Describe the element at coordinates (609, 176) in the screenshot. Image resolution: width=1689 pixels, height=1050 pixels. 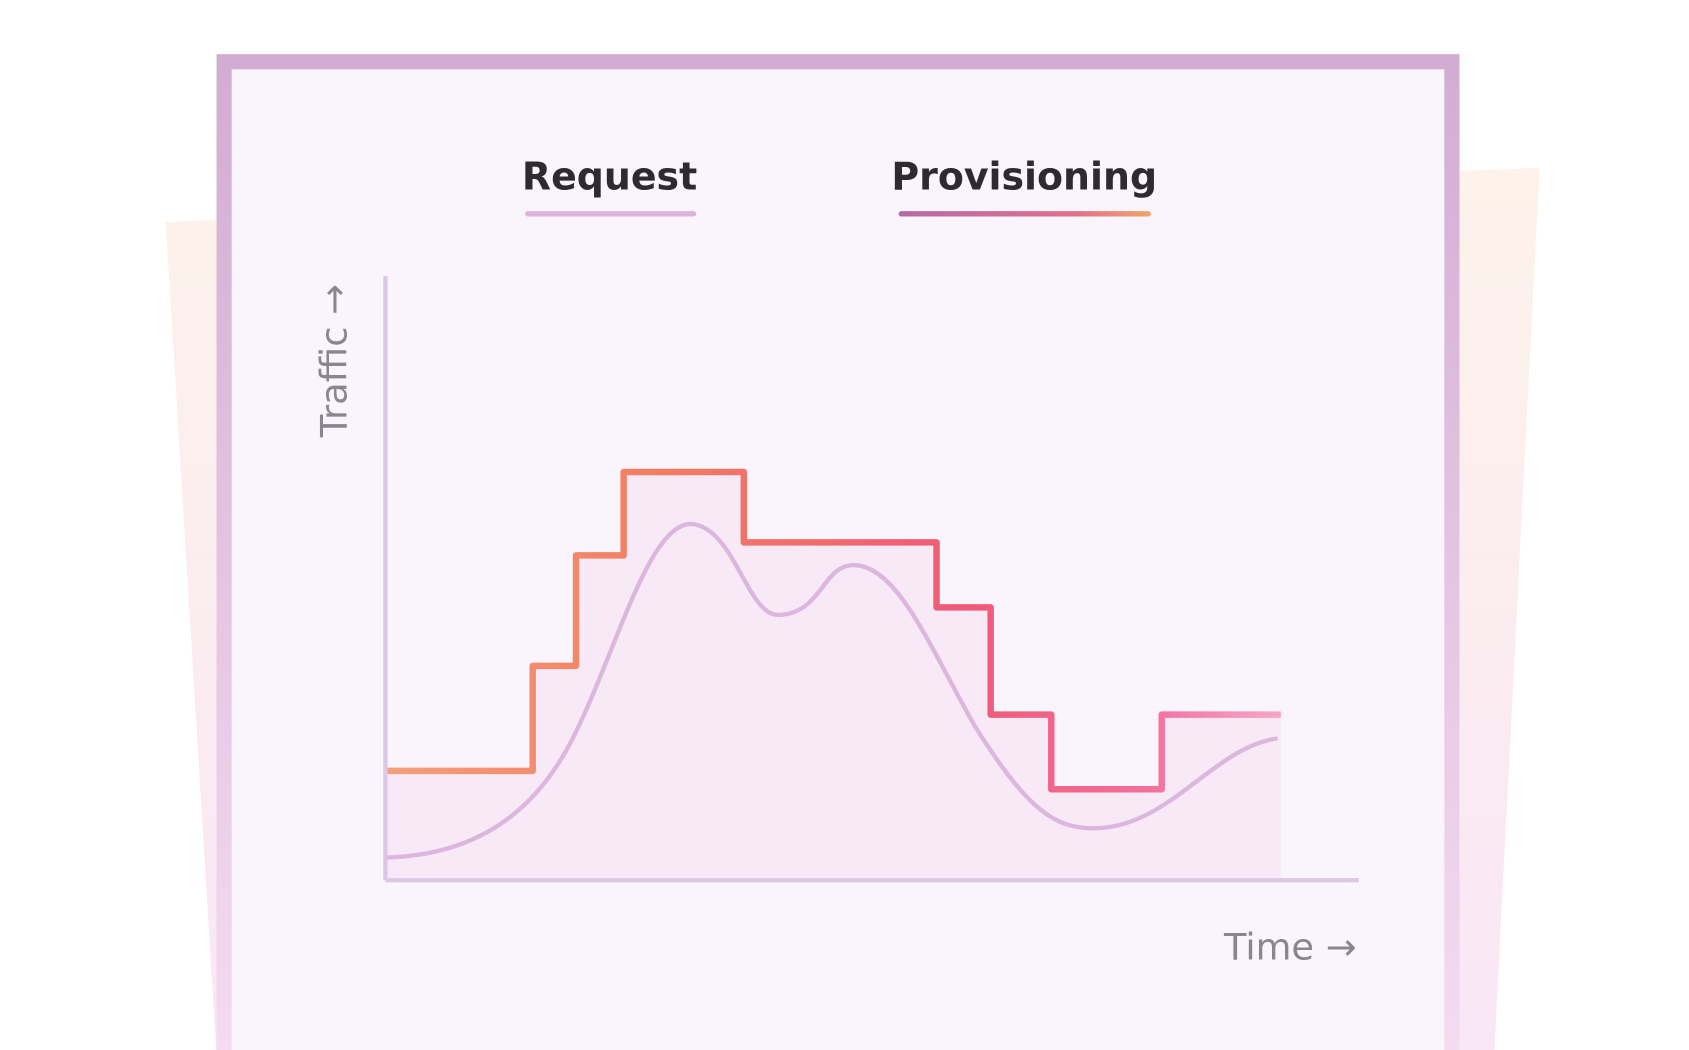
I see `tab-request: Request` at that location.